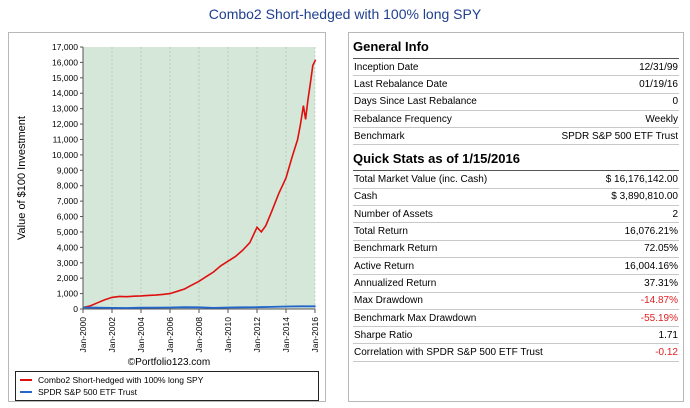 The height and width of the screenshot is (408, 690). What do you see at coordinates (658, 84) in the screenshot?
I see `row-value: 01/19/16` at bounding box center [658, 84].